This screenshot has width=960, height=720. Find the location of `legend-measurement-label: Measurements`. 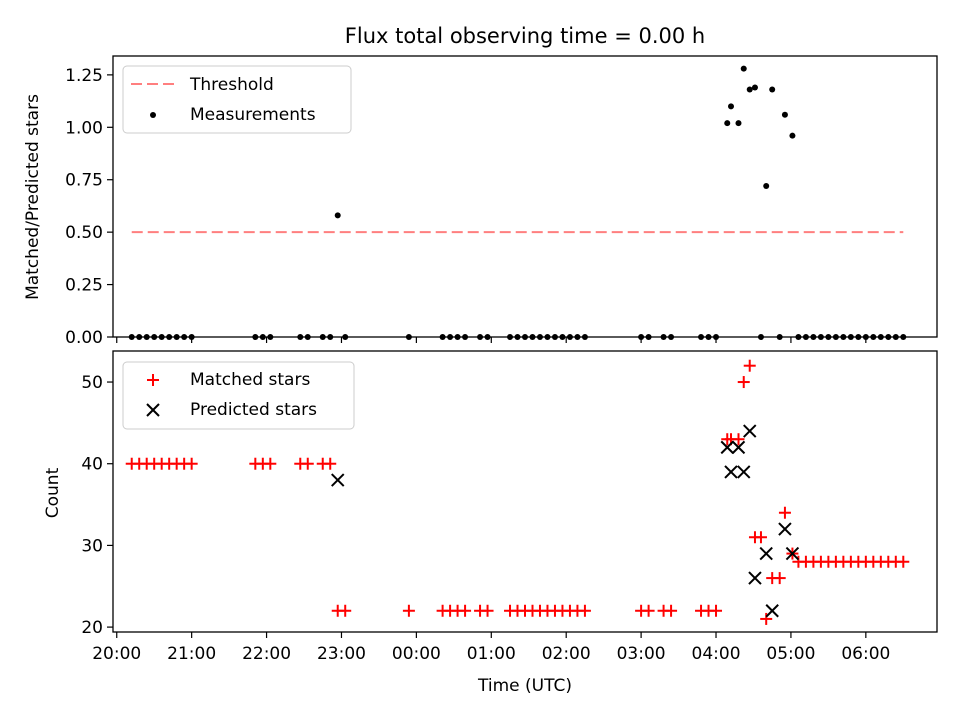

legend-measurement-label: Measurements is located at coordinates (253, 115).